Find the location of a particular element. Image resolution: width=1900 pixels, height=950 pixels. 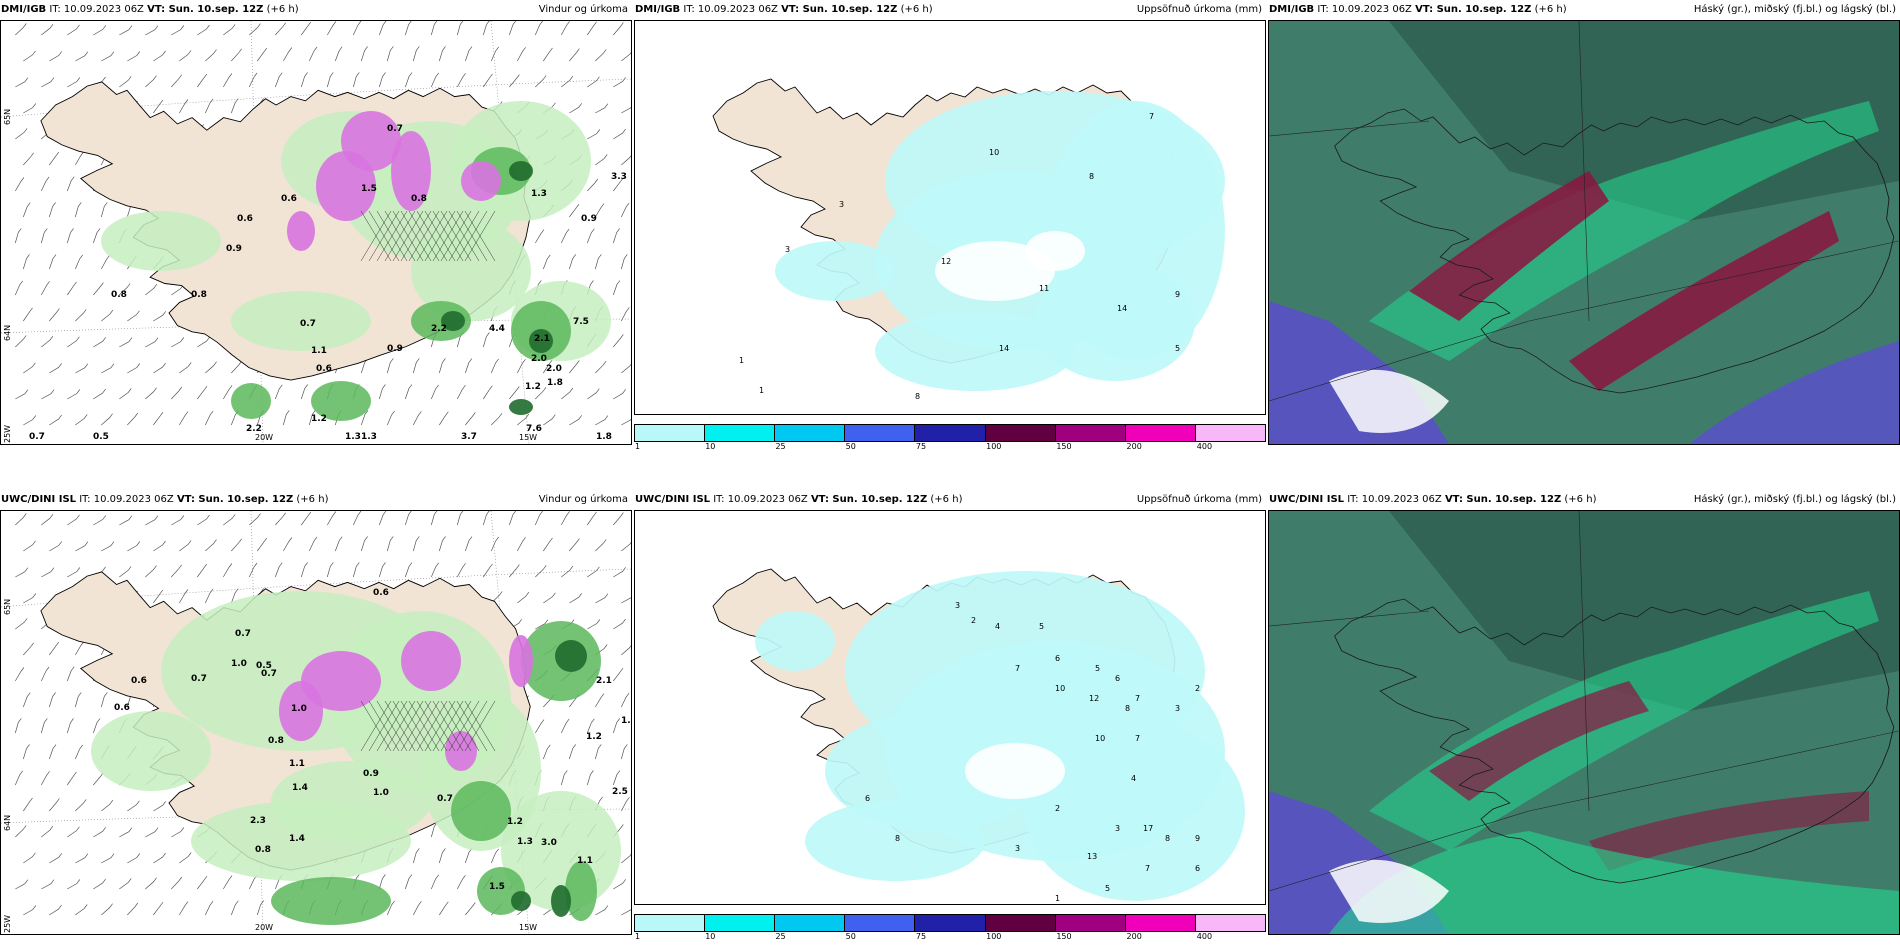

model-name: UWC/DINI ISL is located at coordinates (673, 499).